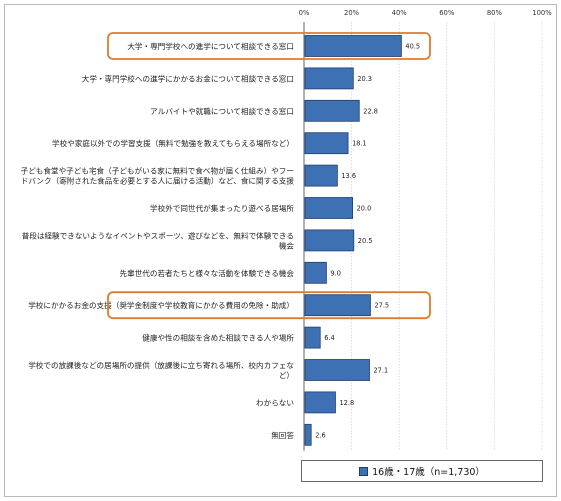  I want to click on category-label: 大学・専門学校への進学にかかるお金について相談できる窓口, so click(188, 78).